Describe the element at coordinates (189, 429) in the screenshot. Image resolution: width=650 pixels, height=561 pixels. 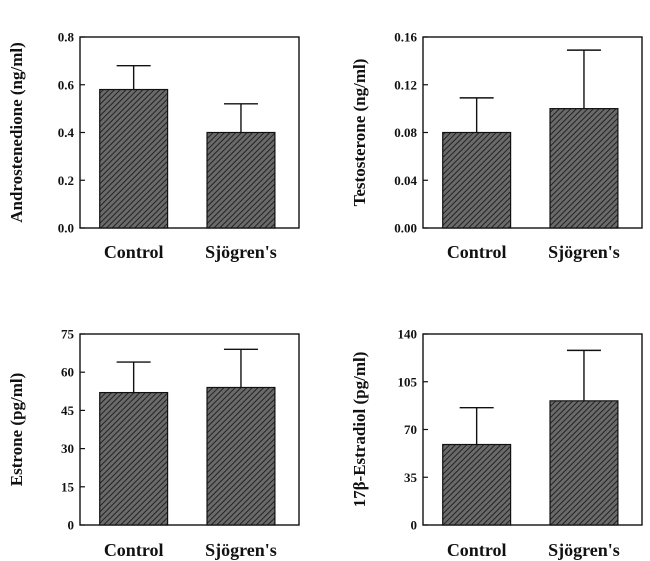
I see `plot-frame` at that location.